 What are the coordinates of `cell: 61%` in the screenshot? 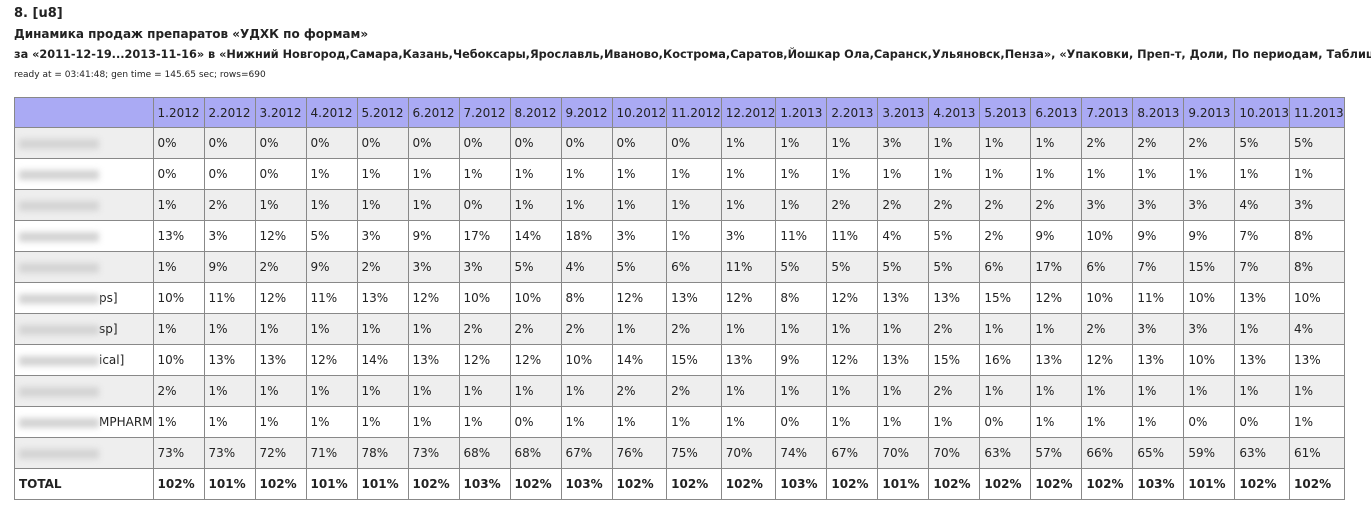 It's located at (1317, 453).